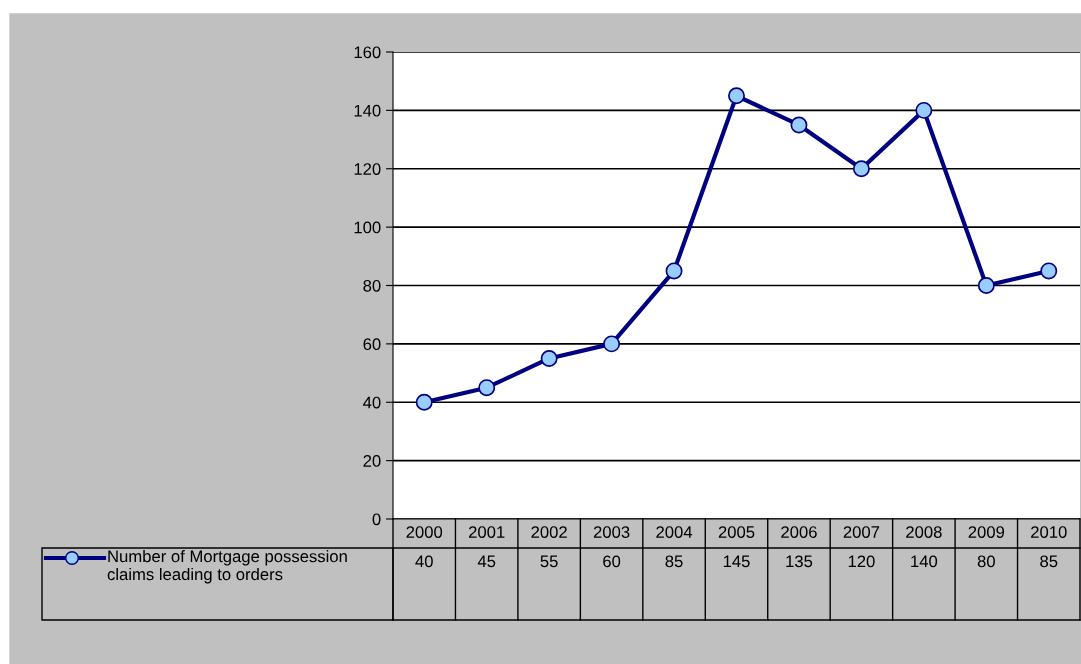  I want to click on x-tick-label: 2006, so click(799, 532).